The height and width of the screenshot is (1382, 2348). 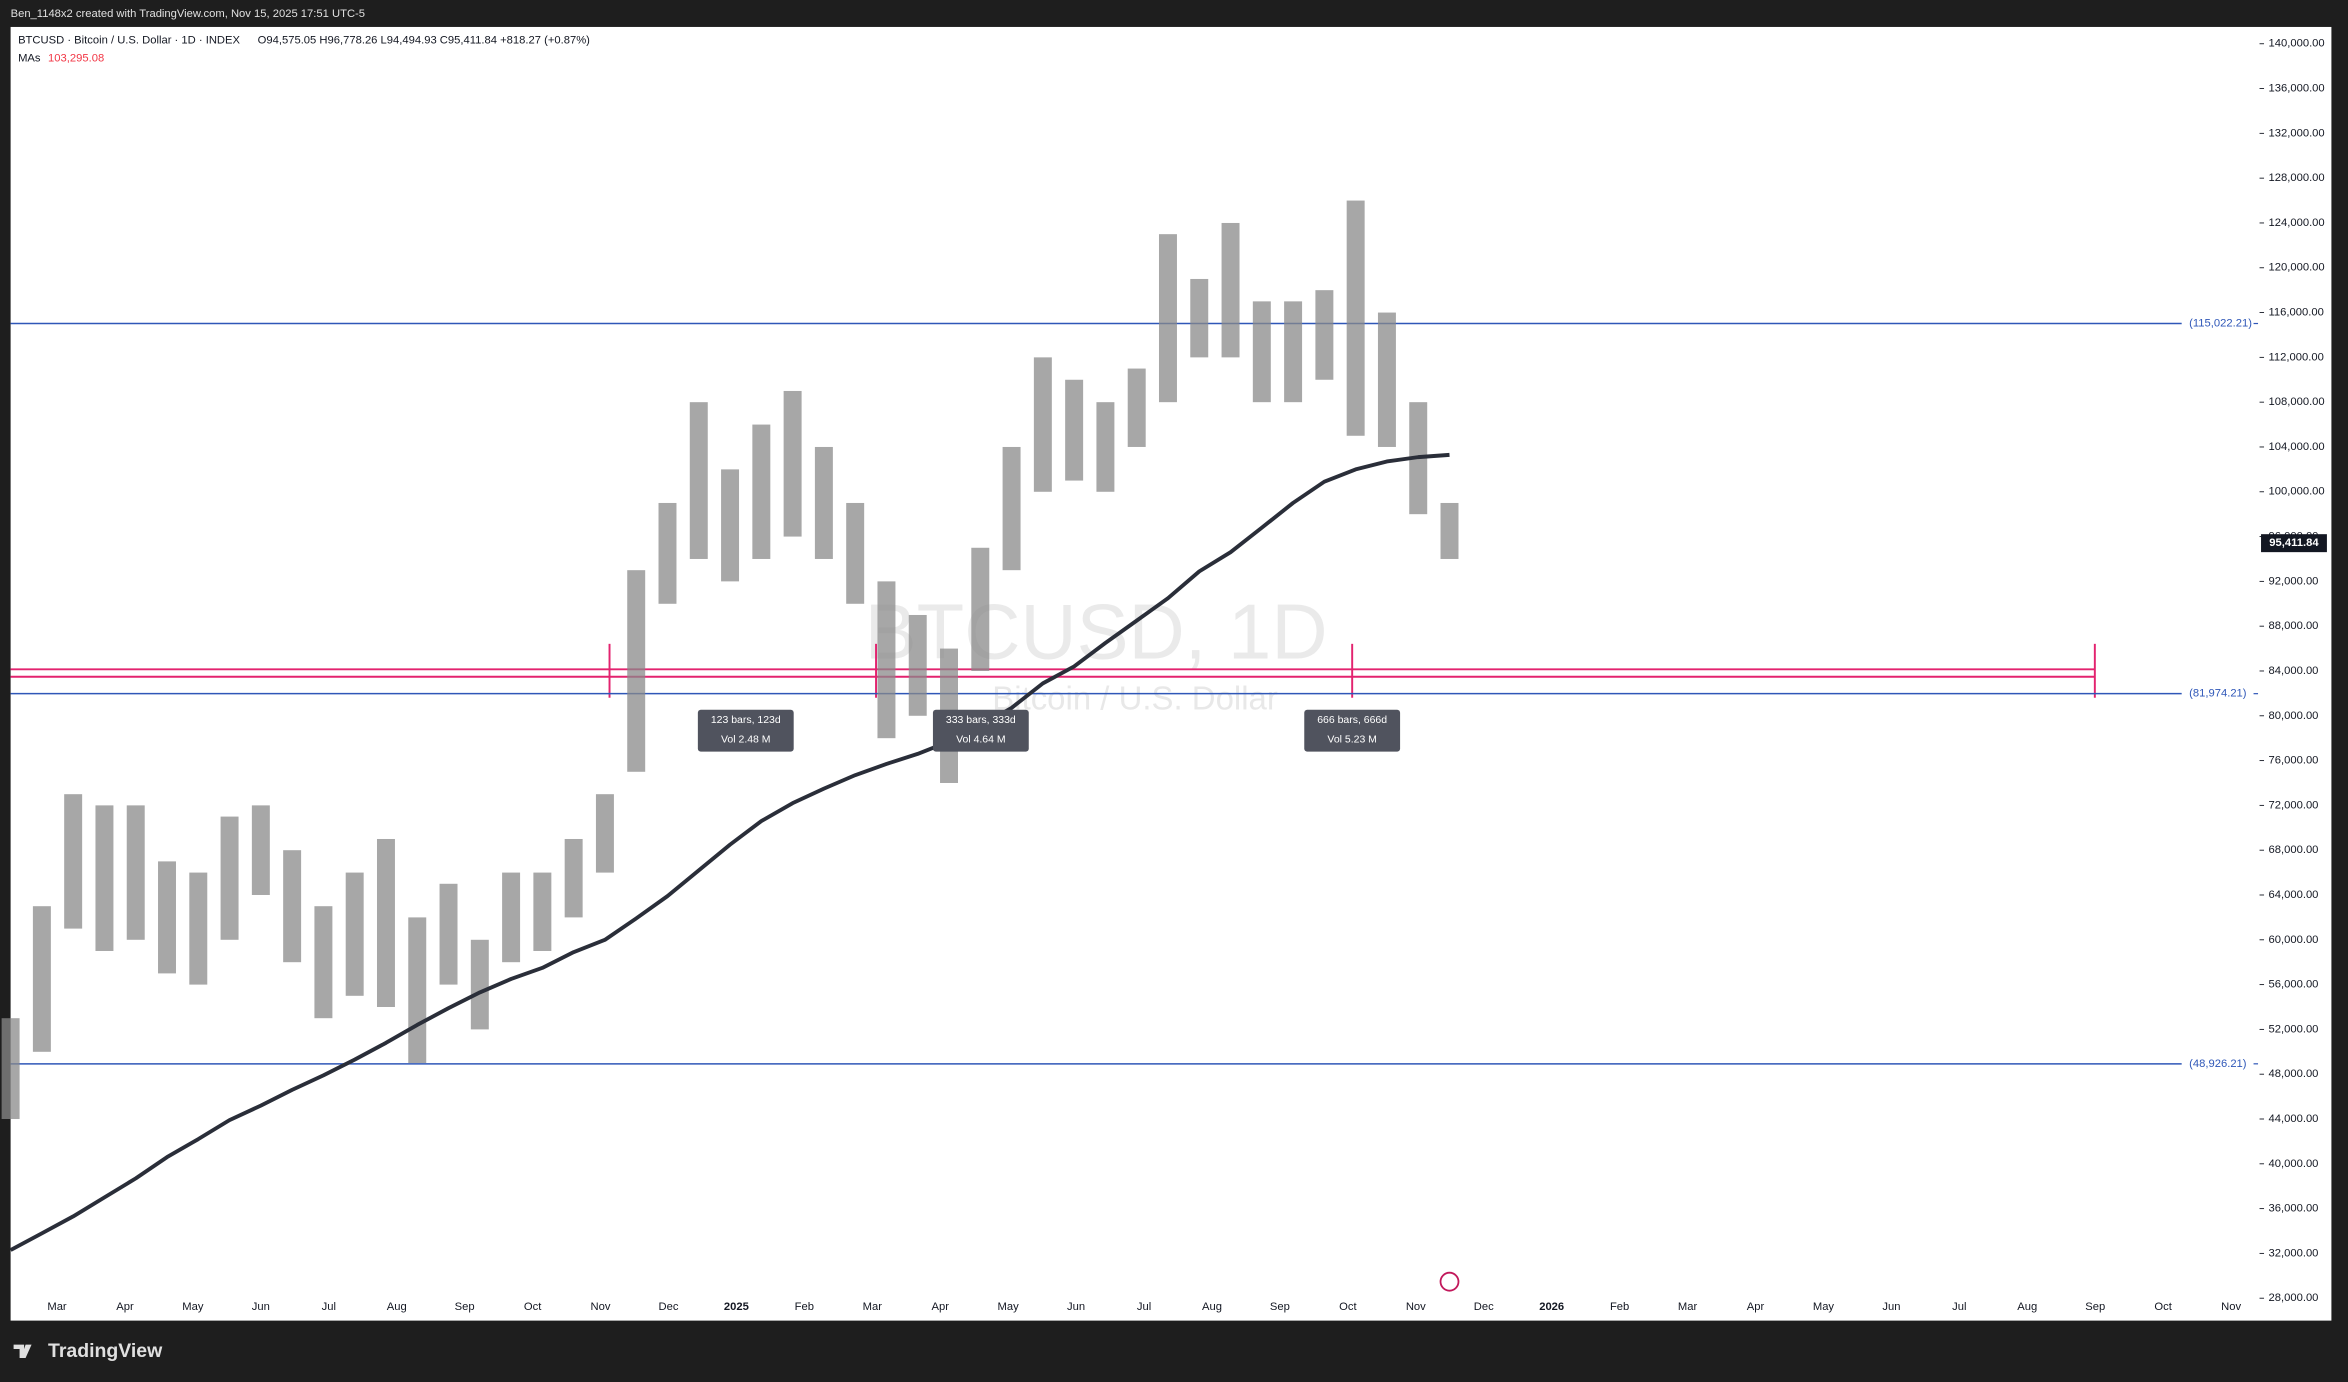 What do you see at coordinates (1135, 697) in the screenshot?
I see `watermark-sub: Bitcoin / U.S. Dollar` at bounding box center [1135, 697].